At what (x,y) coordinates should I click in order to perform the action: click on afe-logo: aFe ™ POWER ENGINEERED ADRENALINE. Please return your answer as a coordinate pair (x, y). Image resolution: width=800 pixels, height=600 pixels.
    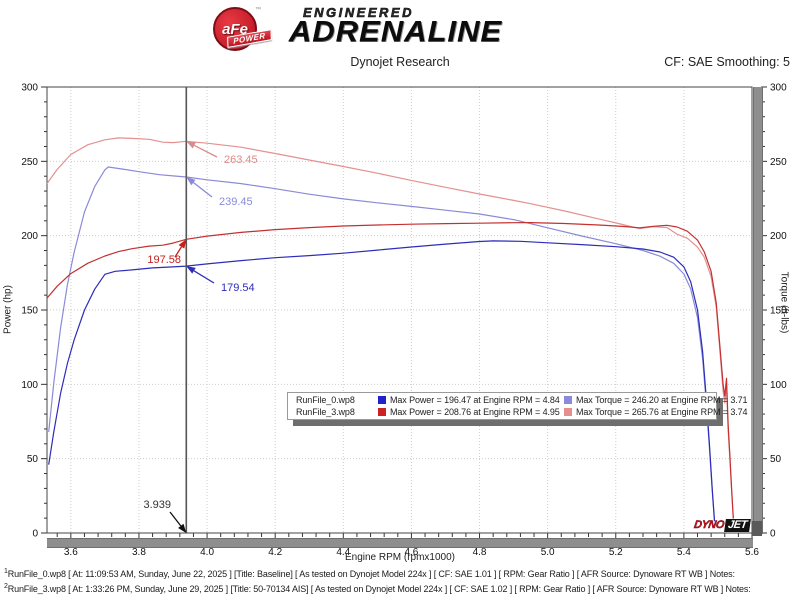
    Looking at the image, I should click on (407, 28).